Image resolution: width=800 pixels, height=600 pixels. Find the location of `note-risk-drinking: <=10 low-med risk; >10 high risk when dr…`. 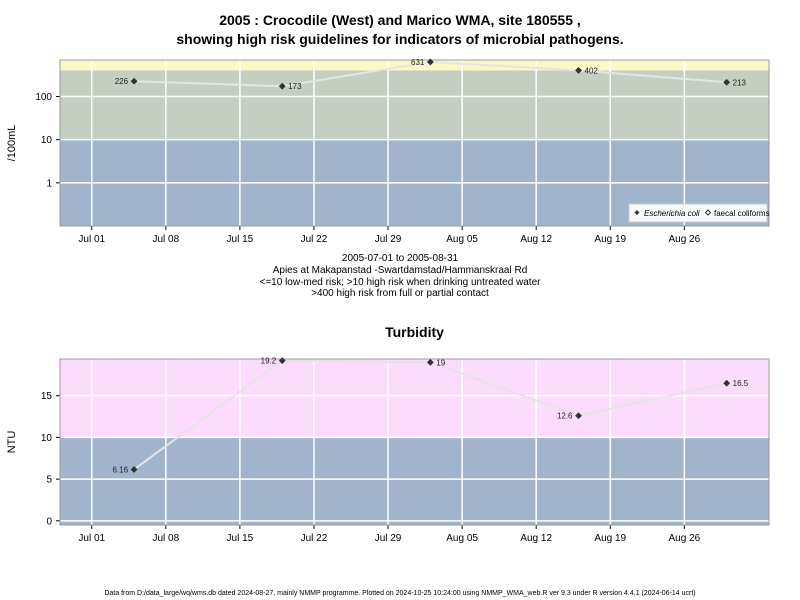

note-risk-drinking: <=10 low-med risk; >10 high risk when dr… is located at coordinates (400, 282).